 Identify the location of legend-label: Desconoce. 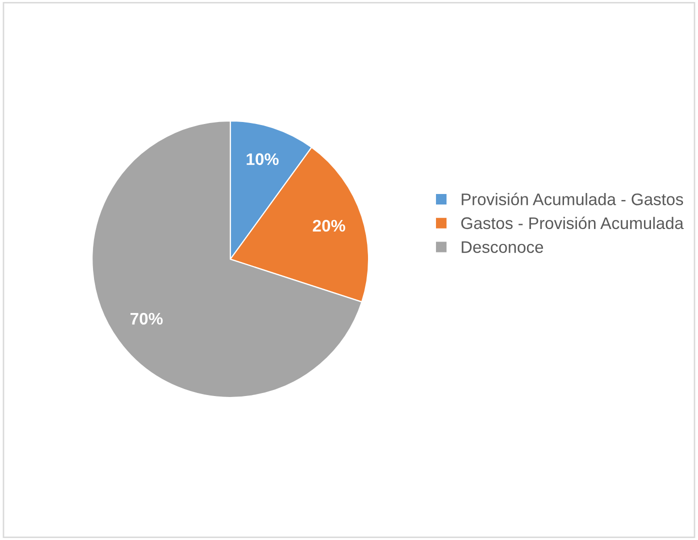
(503, 247).